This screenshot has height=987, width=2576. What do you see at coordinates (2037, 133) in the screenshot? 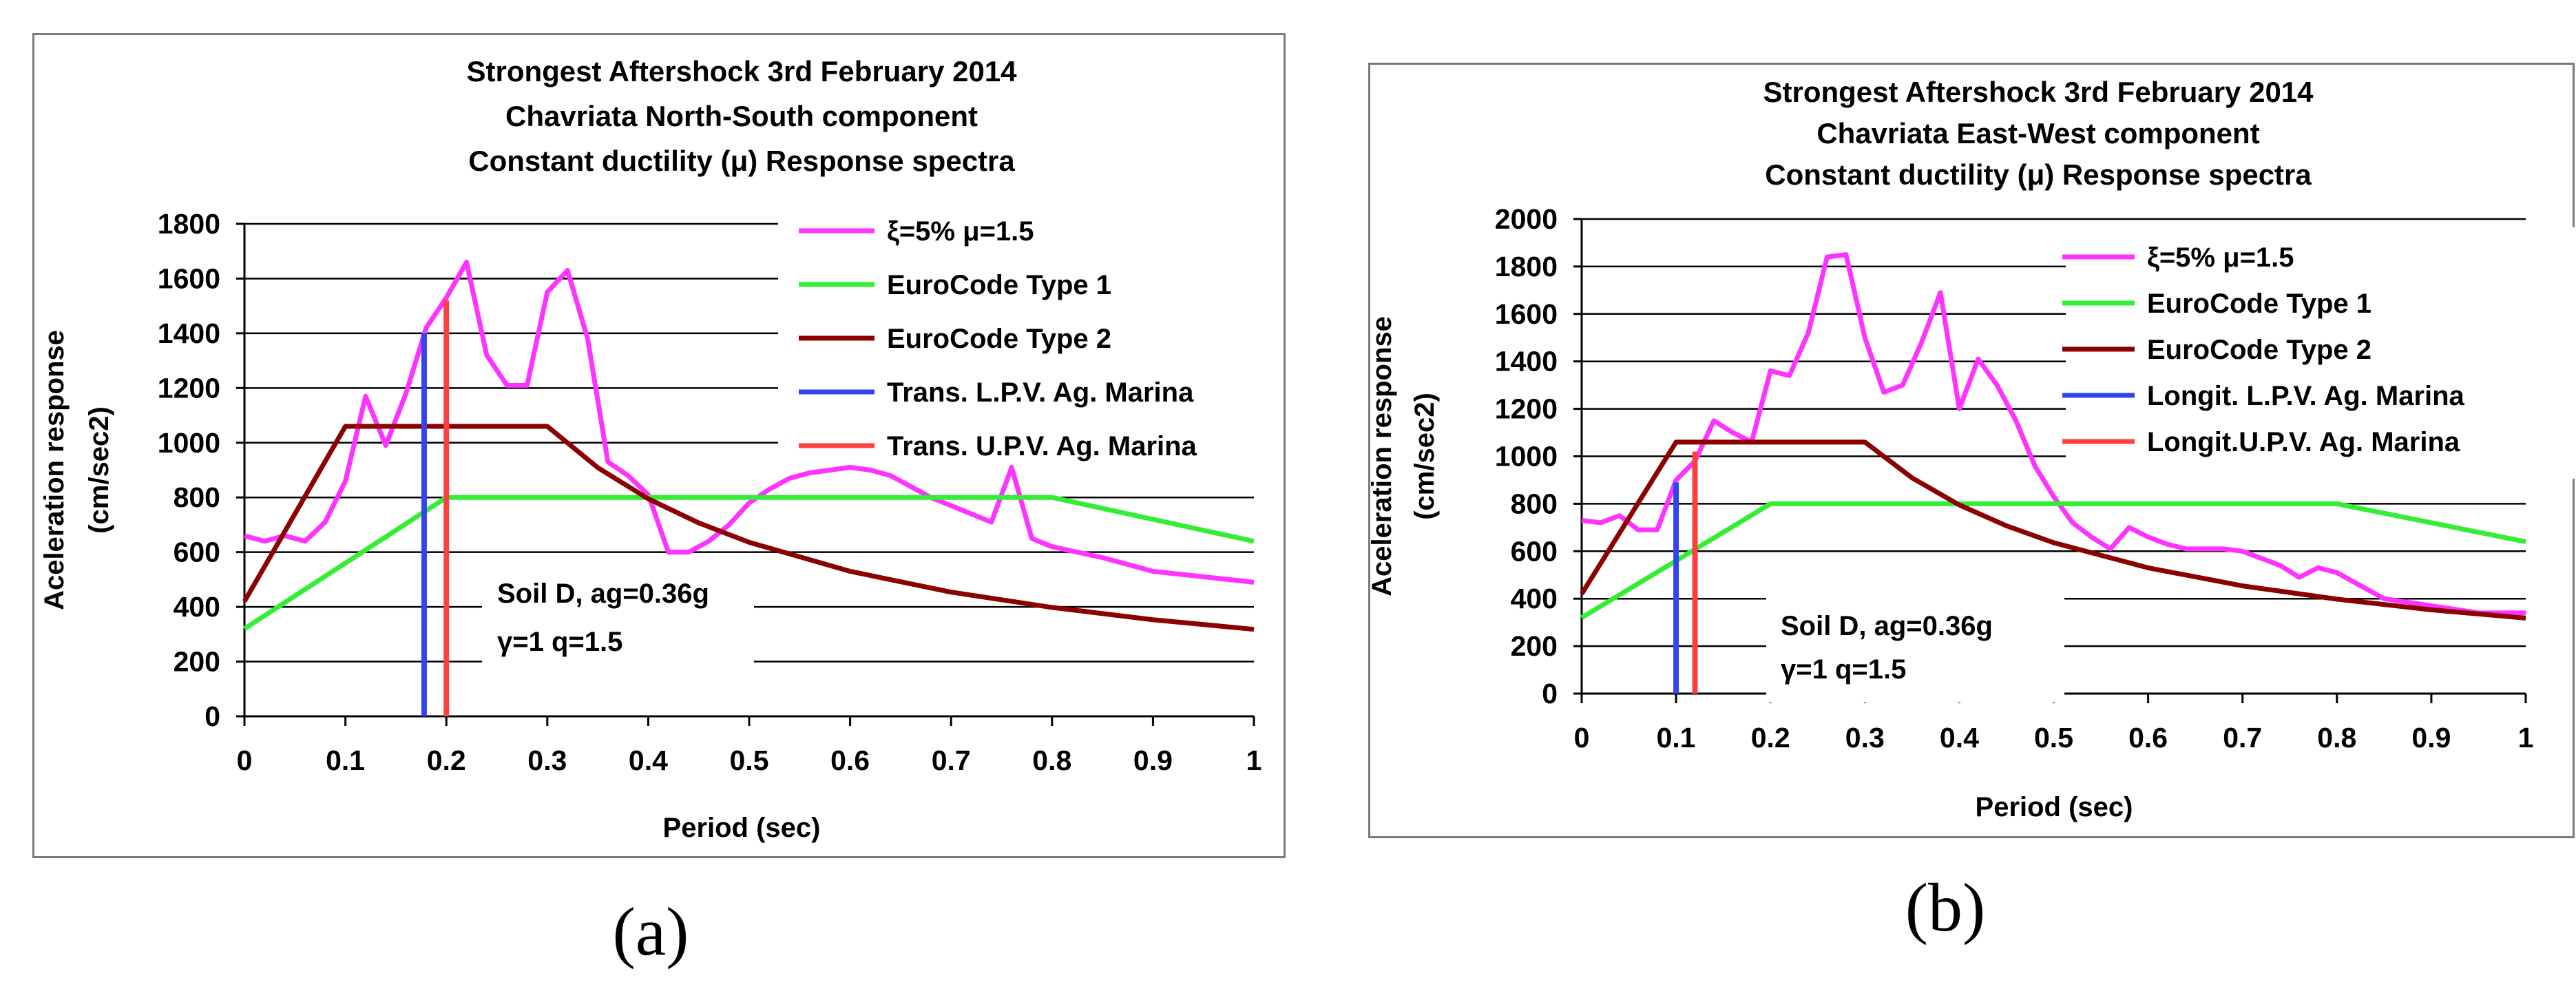
I see `chart-title: Chavriata East-West component` at bounding box center [2037, 133].